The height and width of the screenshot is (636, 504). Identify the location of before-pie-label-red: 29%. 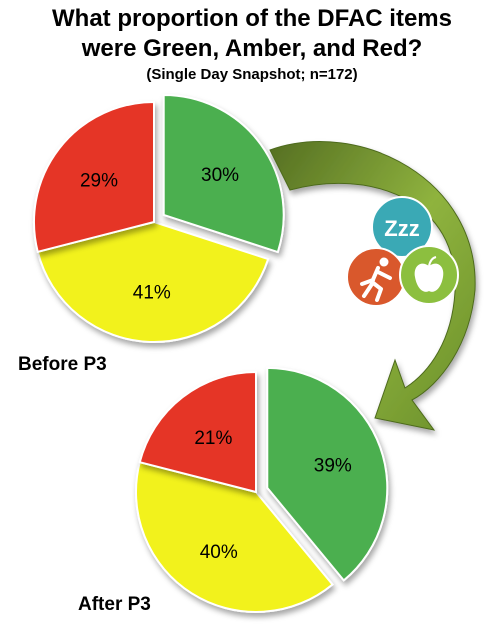
(99, 180).